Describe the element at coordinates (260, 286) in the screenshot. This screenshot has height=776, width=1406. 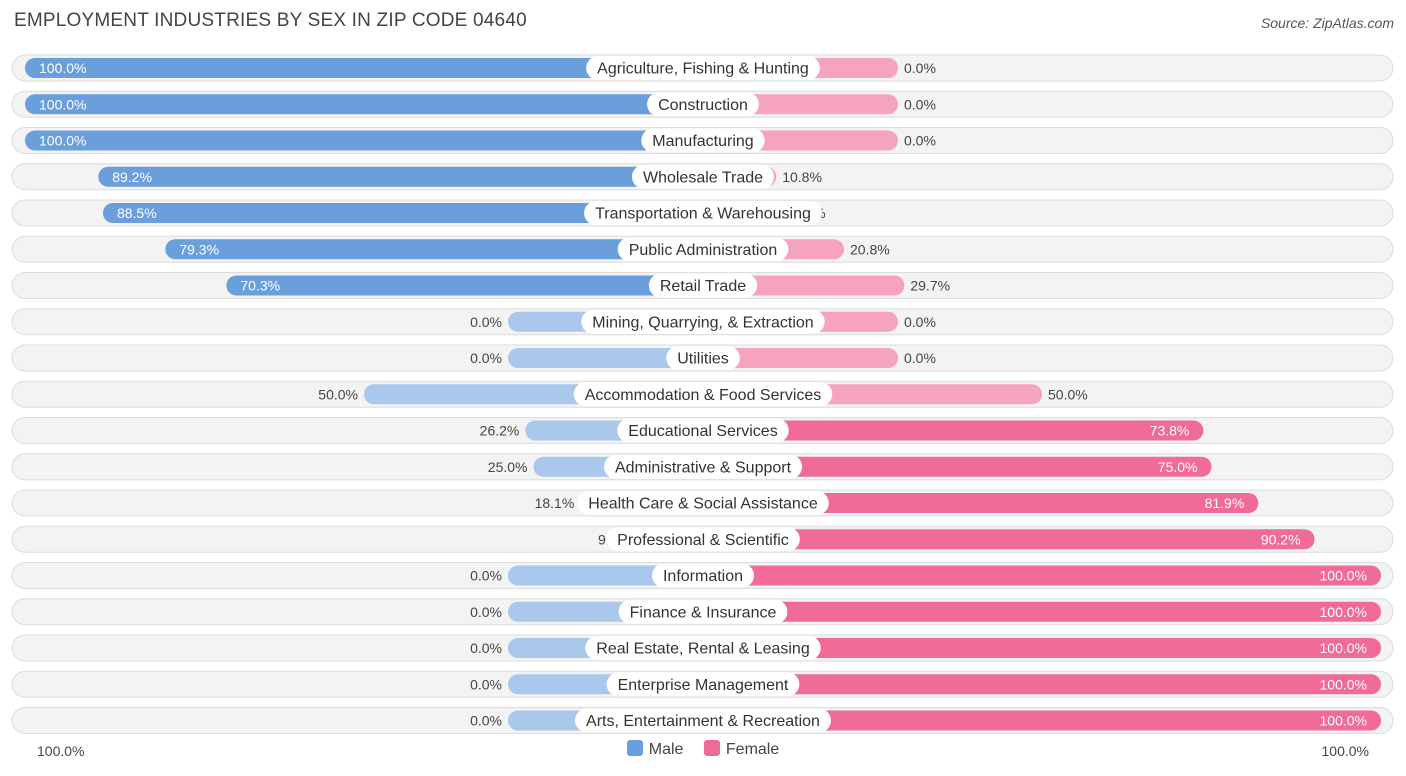
I see `value-label-male: 70.3%` at that location.